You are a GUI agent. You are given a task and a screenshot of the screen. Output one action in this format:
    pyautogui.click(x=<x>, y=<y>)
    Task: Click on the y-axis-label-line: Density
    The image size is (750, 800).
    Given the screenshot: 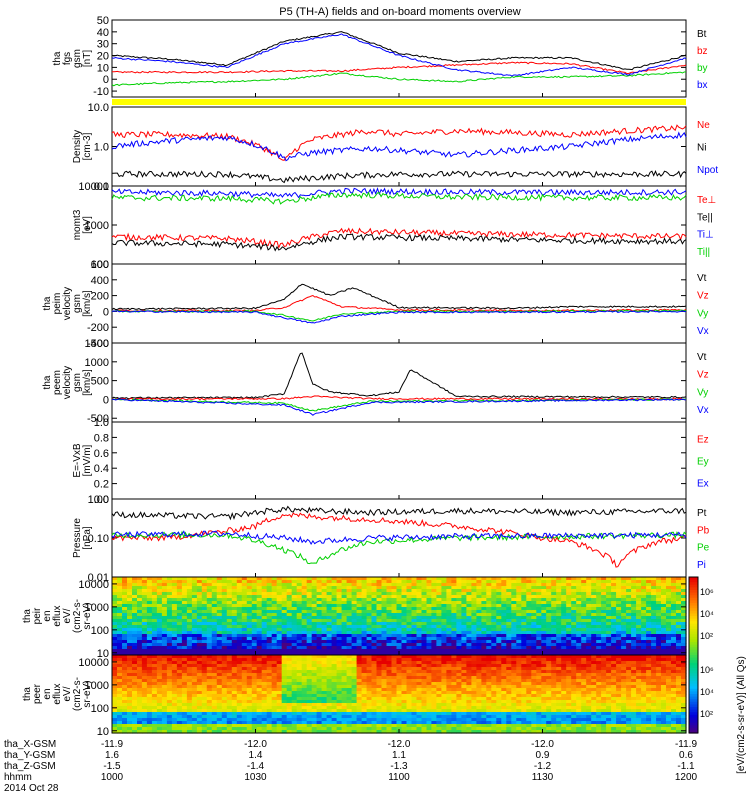 What is the action you would take?
    pyautogui.click(x=77, y=146)
    